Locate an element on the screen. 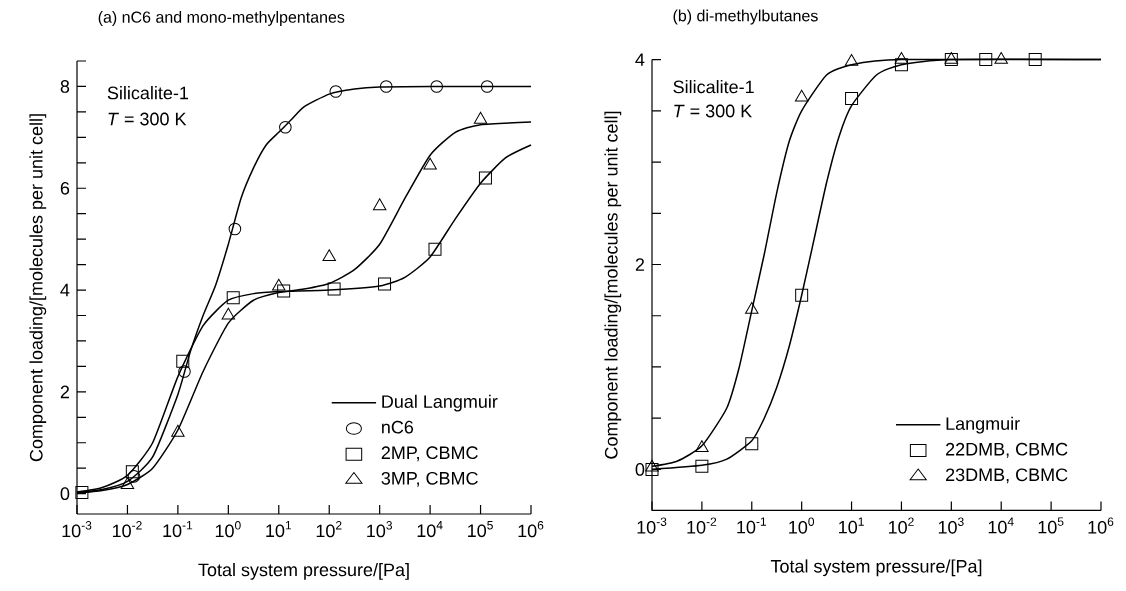  legend-label: 2MP, CBMC is located at coordinates (429, 454).